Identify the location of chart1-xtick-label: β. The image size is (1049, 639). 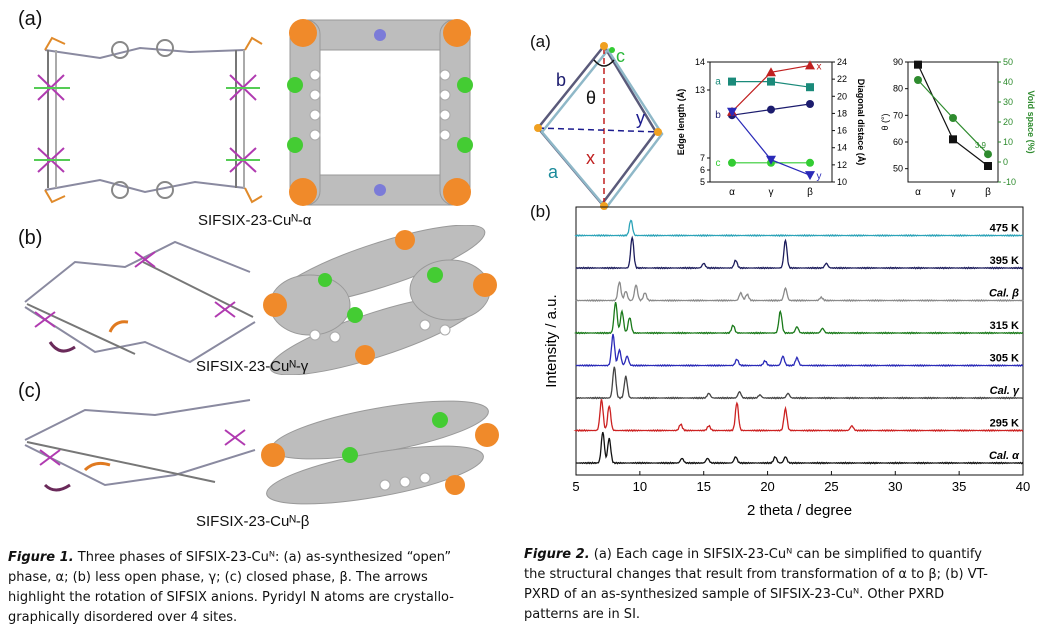
(810, 192).